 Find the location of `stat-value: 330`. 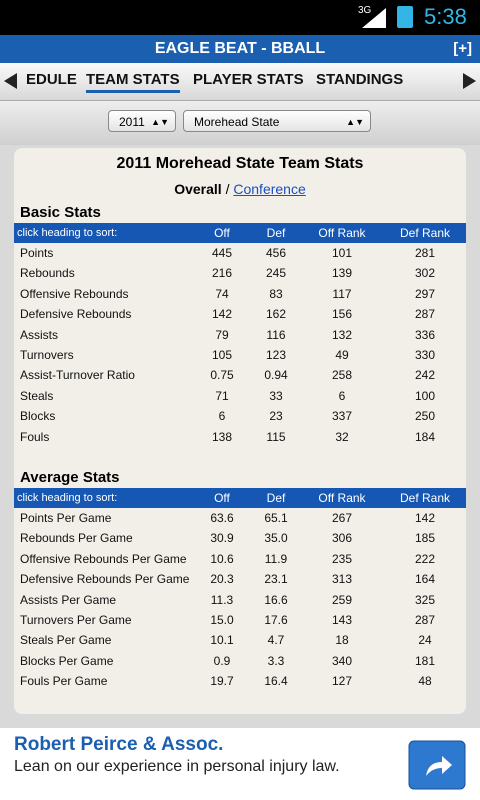

stat-value: 330 is located at coordinates (425, 355).